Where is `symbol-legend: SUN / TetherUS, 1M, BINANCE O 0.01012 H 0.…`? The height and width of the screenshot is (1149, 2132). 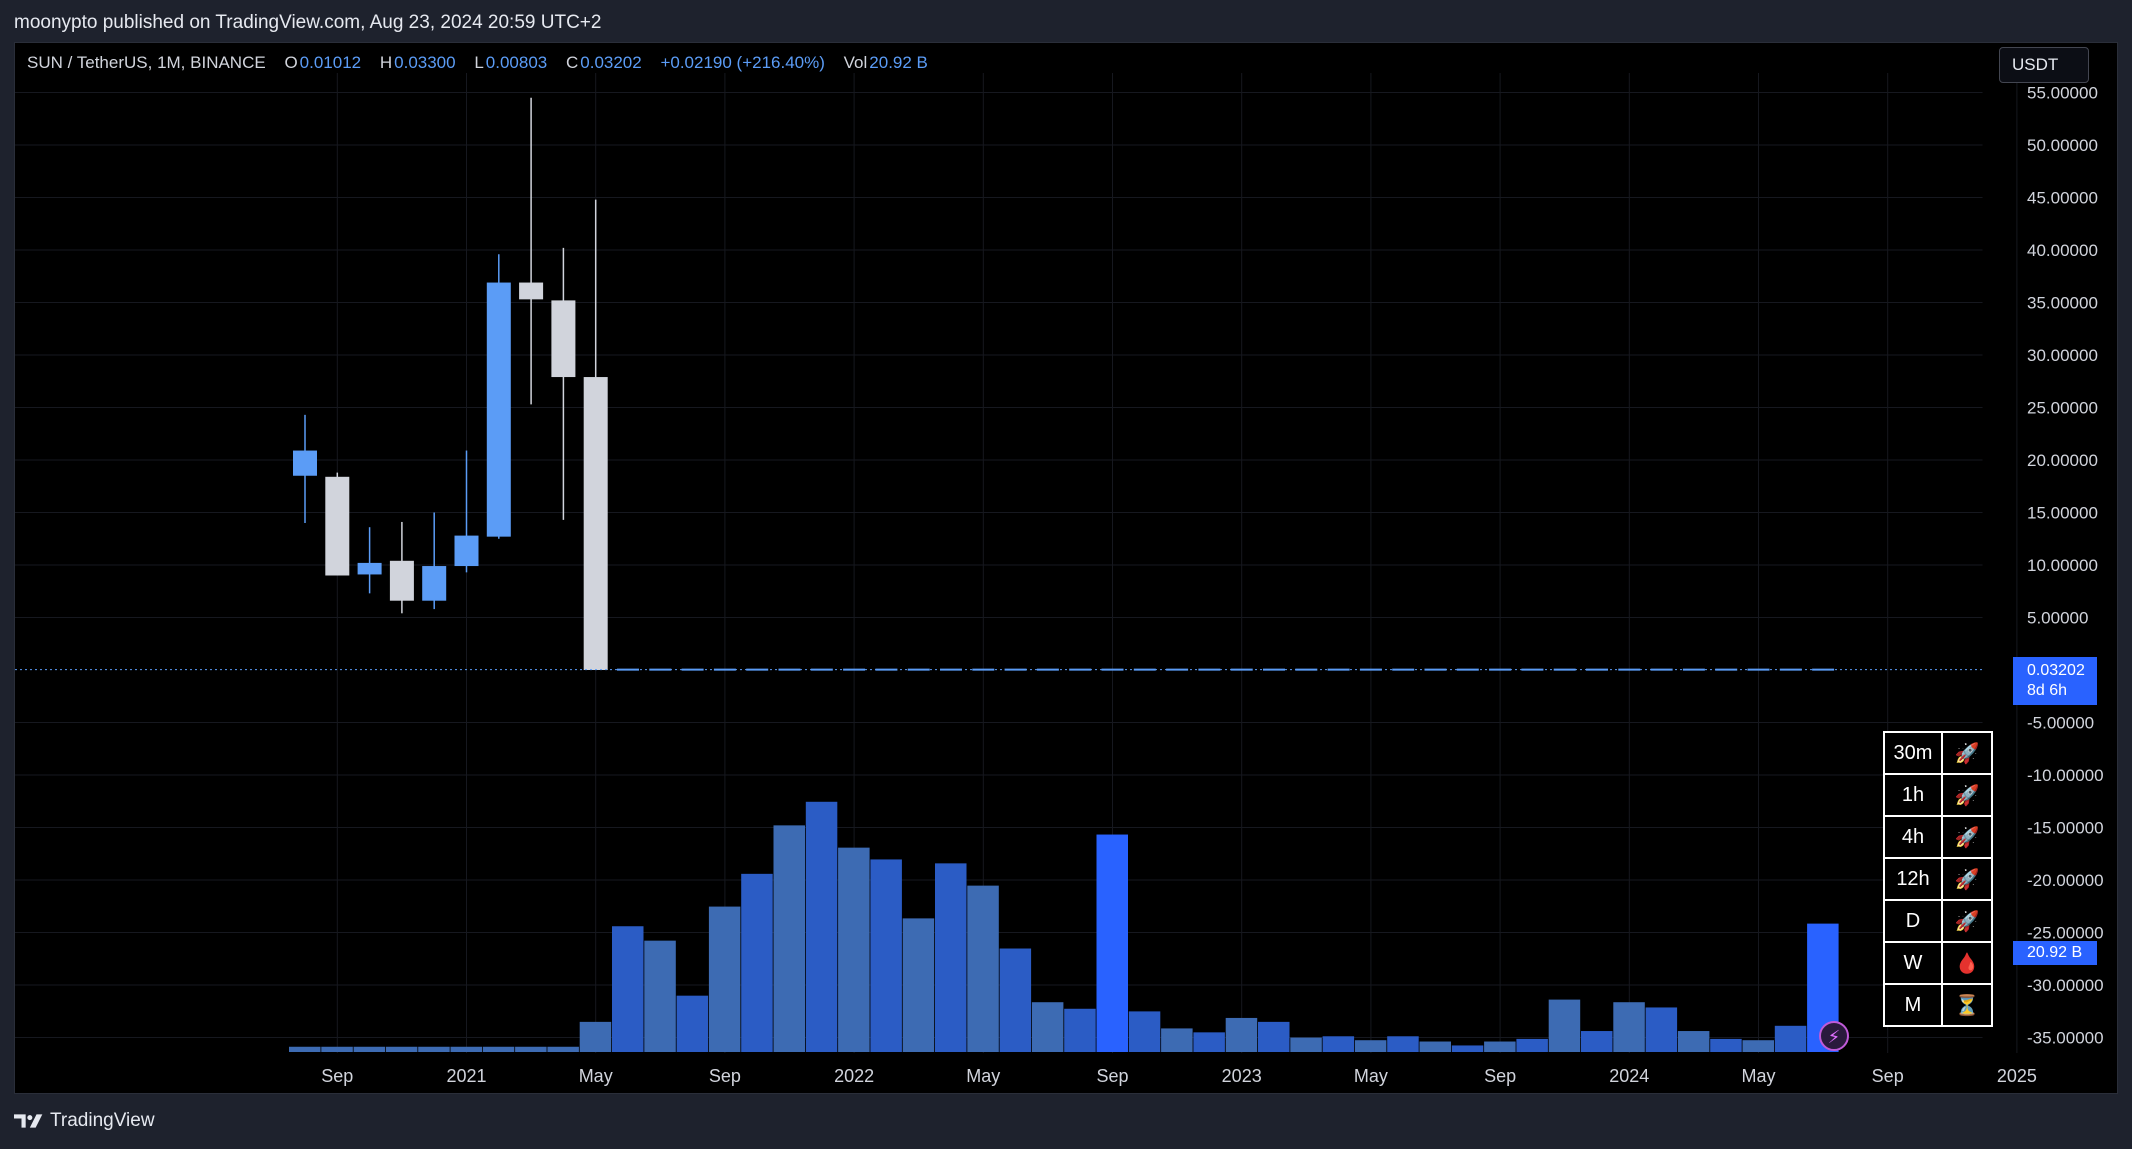
symbol-legend: SUN / TetherUS, 1M, BINANCE O 0.01012 H 0.… is located at coordinates (478, 63).